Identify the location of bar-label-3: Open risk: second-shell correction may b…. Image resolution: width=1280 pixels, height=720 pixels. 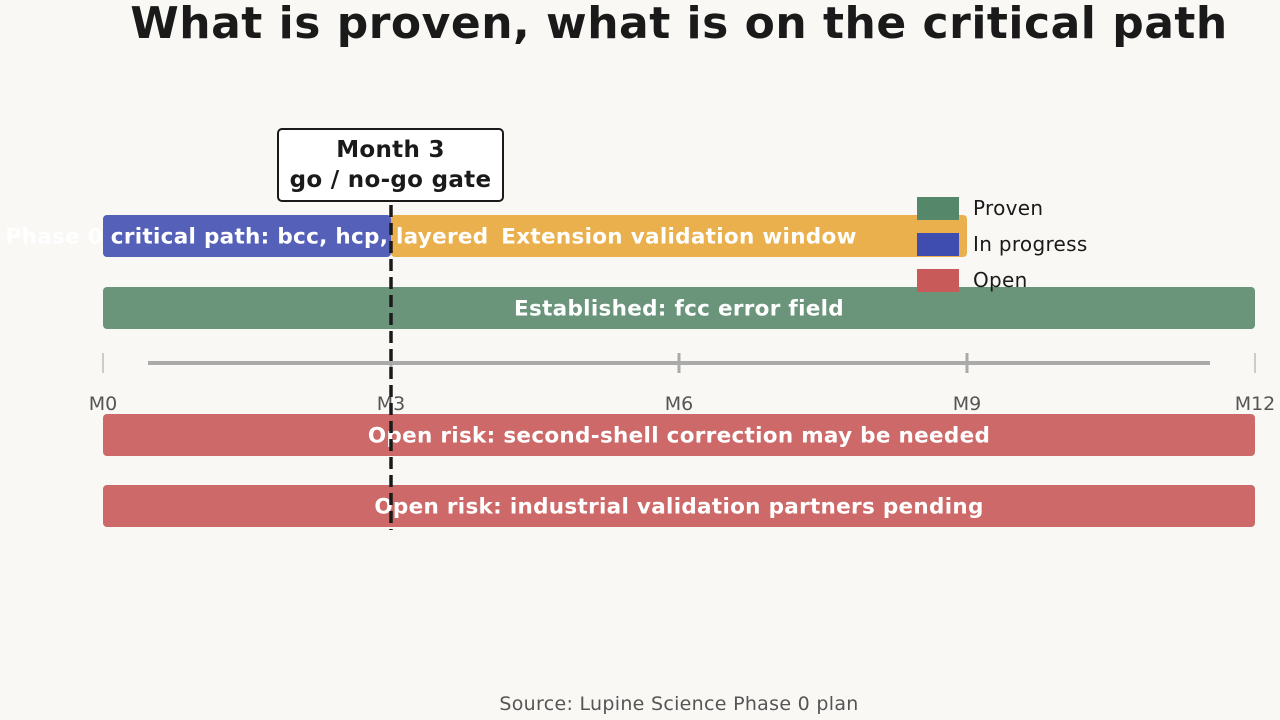
(679, 436).